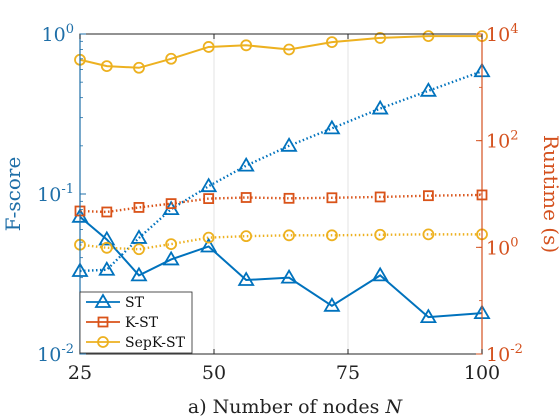 The width and height of the screenshot is (560, 420). I want to click on y-left-tick-label: 10⁻¹, so click(55, 194).